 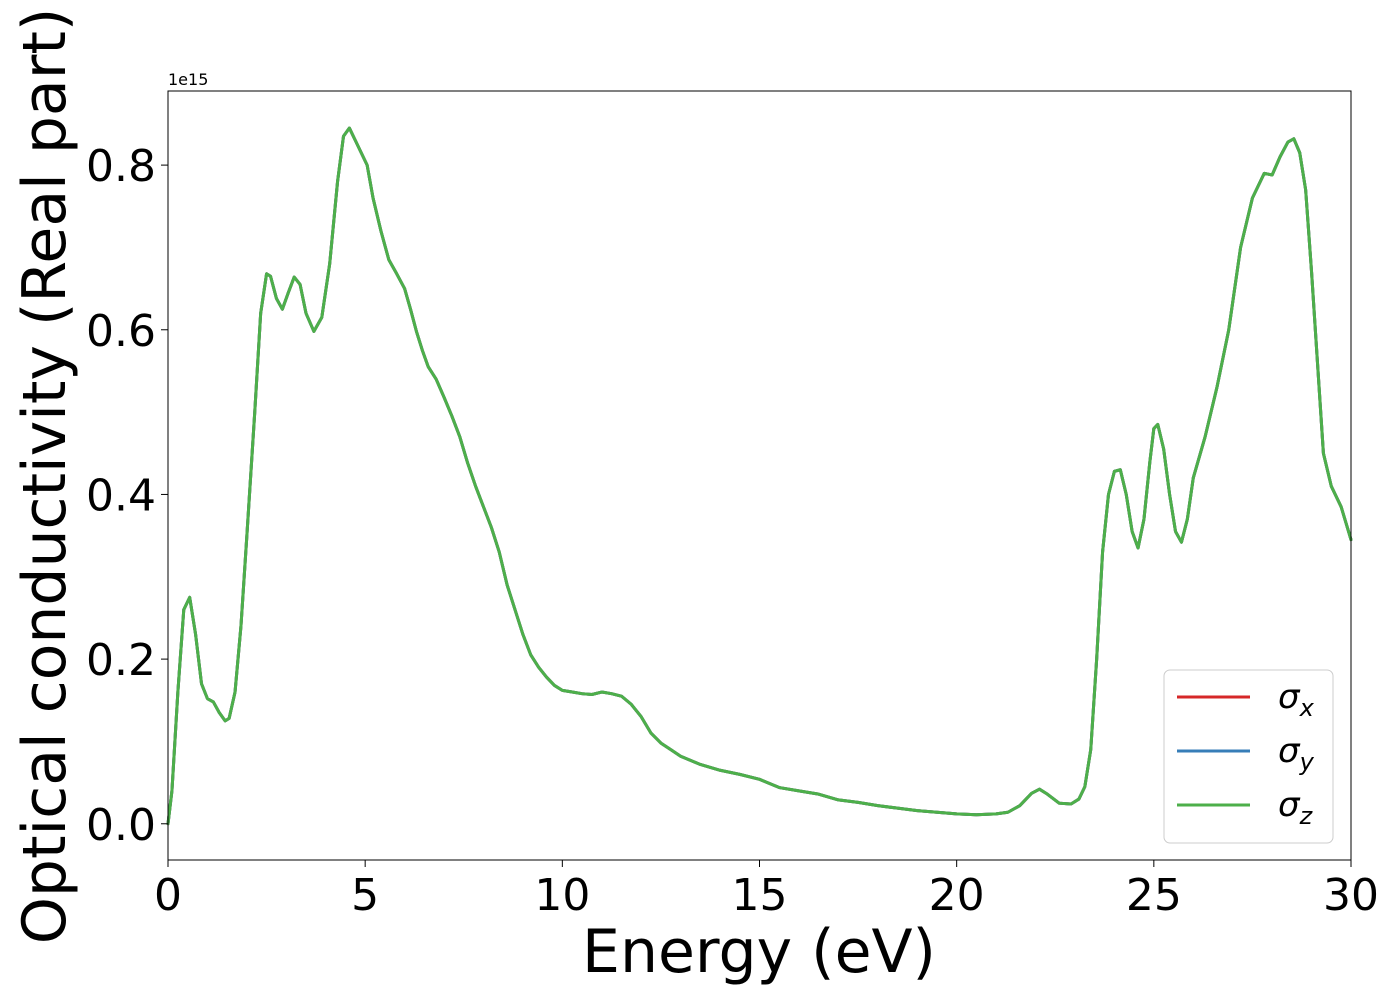 What do you see at coordinates (957, 895) in the screenshot?
I see `x-tick-label: 20` at bounding box center [957, 895].